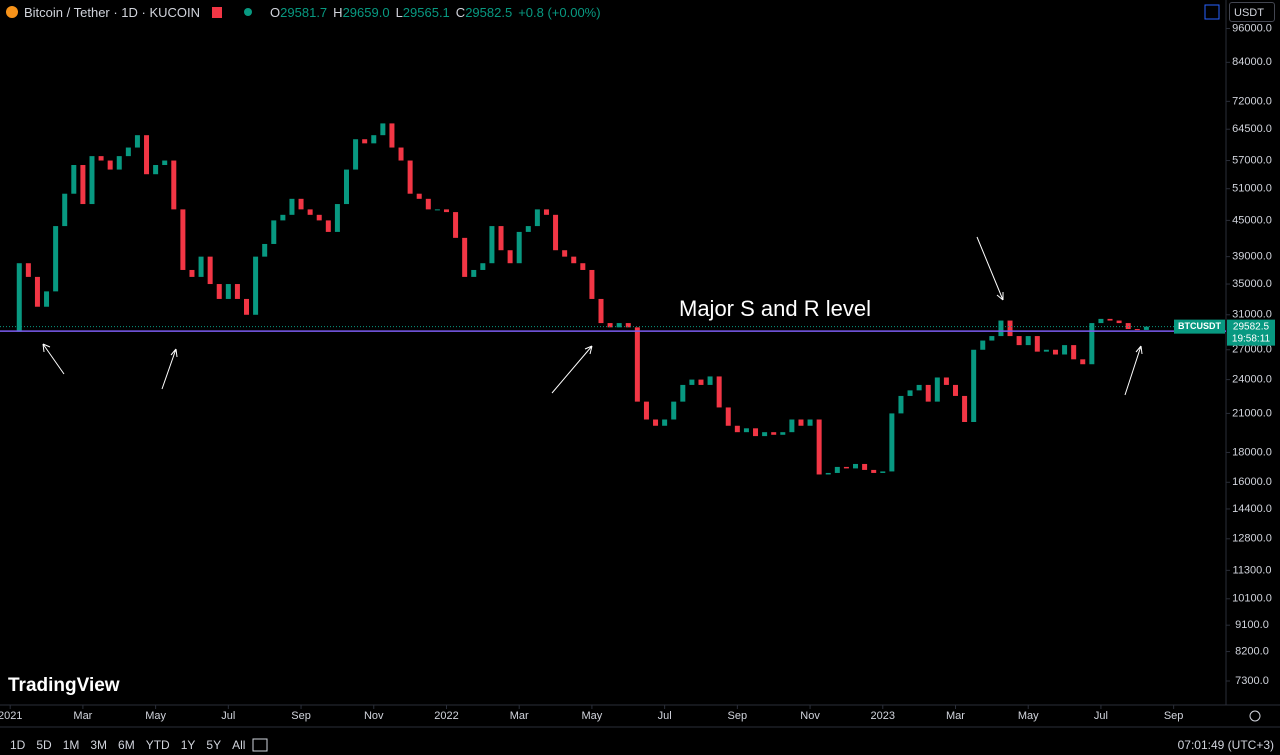 The image size is (1280, 755). What do you see at coordinates (126, 745) in the screenshot?
I see `range-button: 6M` at bounding box center [126, 745].